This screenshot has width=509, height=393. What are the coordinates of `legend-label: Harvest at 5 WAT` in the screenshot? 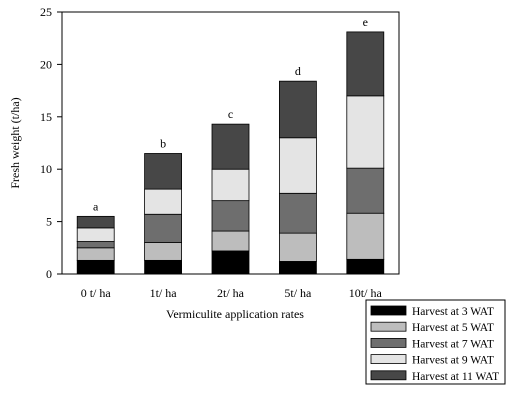 It's located at (453, 328).